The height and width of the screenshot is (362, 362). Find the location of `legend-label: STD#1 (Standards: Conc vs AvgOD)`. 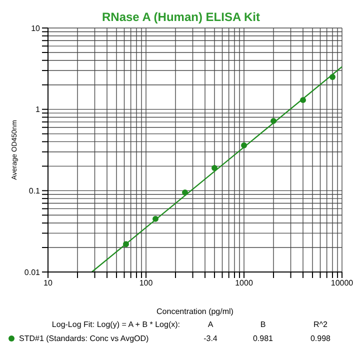

legend-label: STD#1 (Standards: Conc vs AvgOD) is located at coordinates (84, 338).